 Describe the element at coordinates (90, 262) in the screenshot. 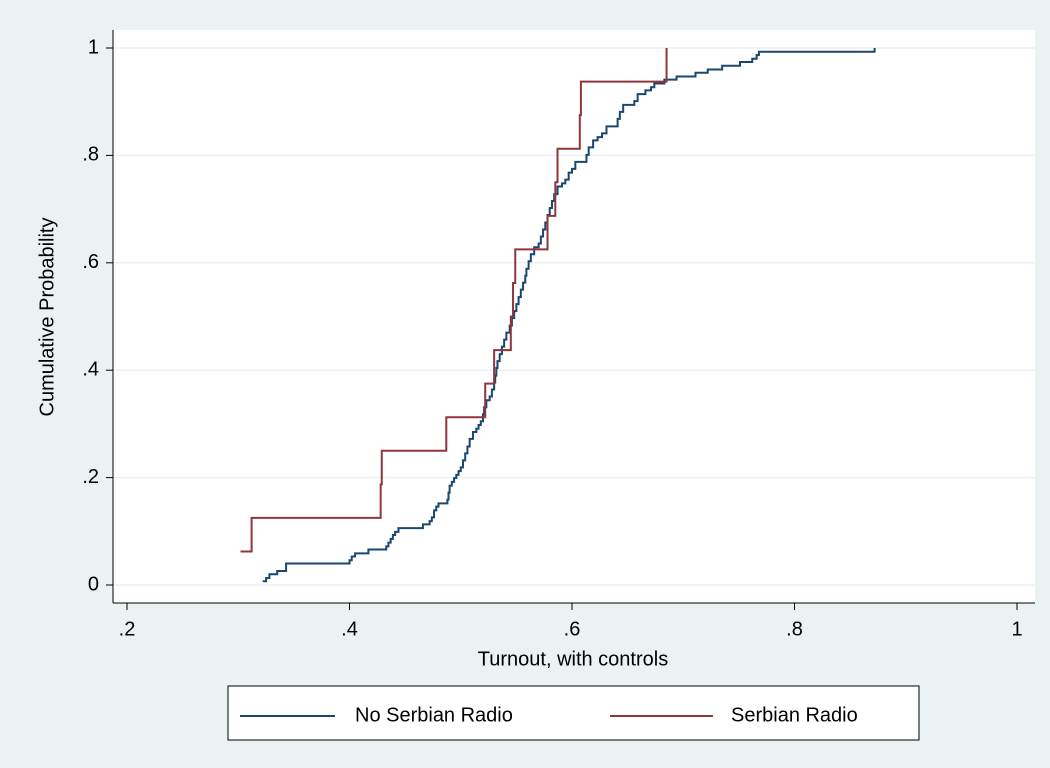

I see `y-tick-label: .6` at that location.